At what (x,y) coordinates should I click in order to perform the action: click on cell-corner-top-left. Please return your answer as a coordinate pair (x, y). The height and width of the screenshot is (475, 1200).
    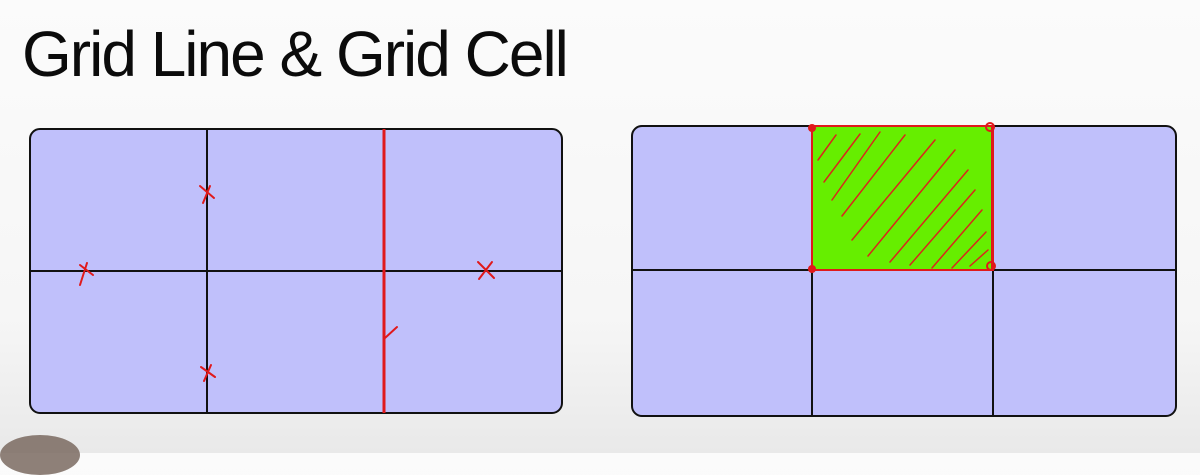
    Looking at the image, I should click on (812, 128).